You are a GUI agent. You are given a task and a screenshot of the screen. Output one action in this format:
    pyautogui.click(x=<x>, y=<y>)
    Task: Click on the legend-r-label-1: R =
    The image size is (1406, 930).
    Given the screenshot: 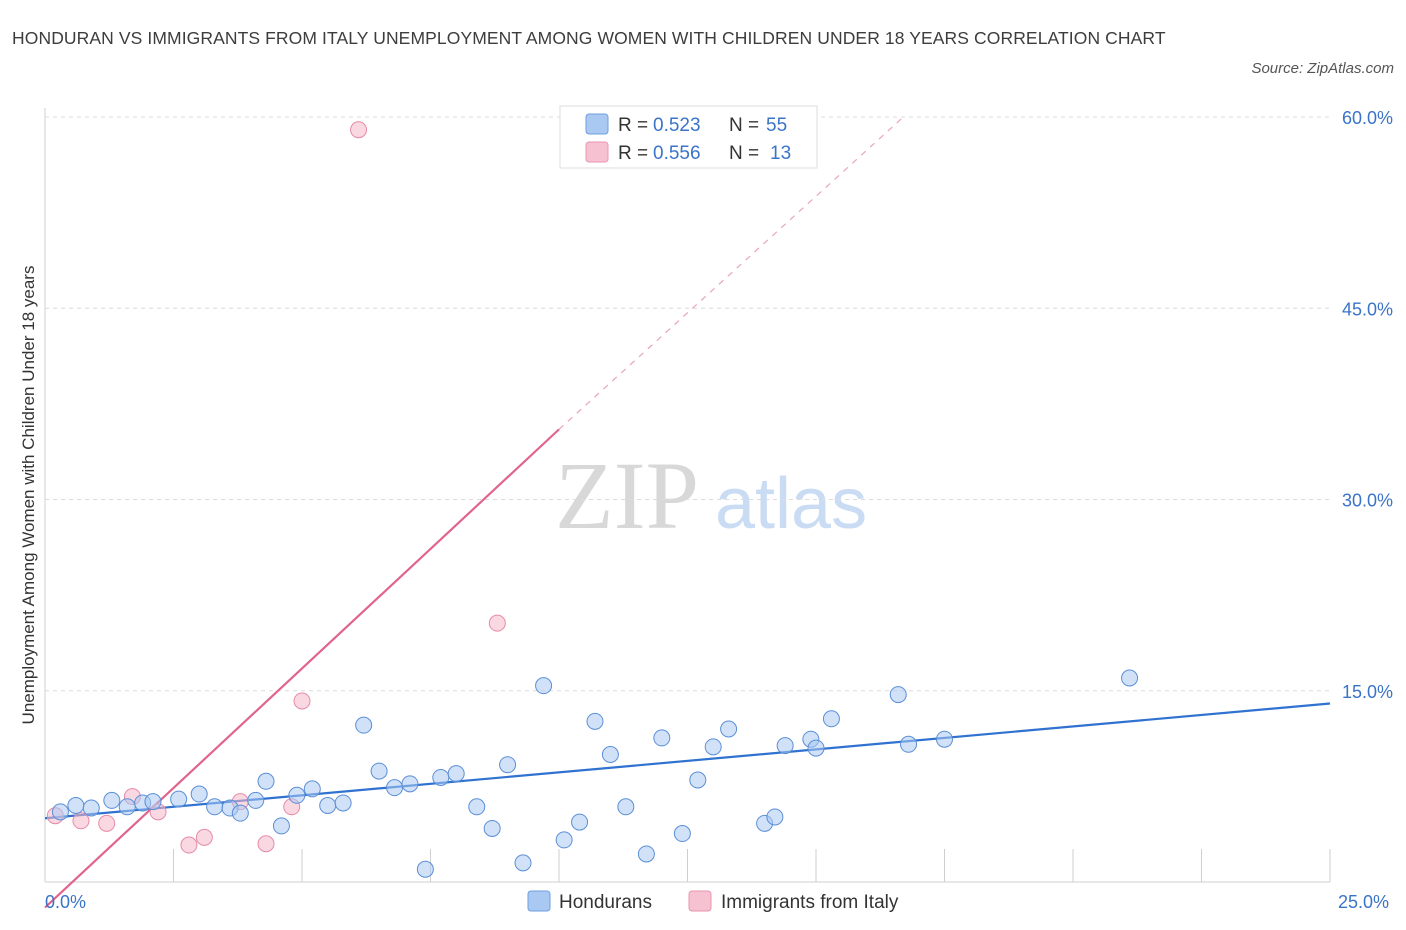 What is the action you would take?
    pyautogui.click(x=633, y=125)
    